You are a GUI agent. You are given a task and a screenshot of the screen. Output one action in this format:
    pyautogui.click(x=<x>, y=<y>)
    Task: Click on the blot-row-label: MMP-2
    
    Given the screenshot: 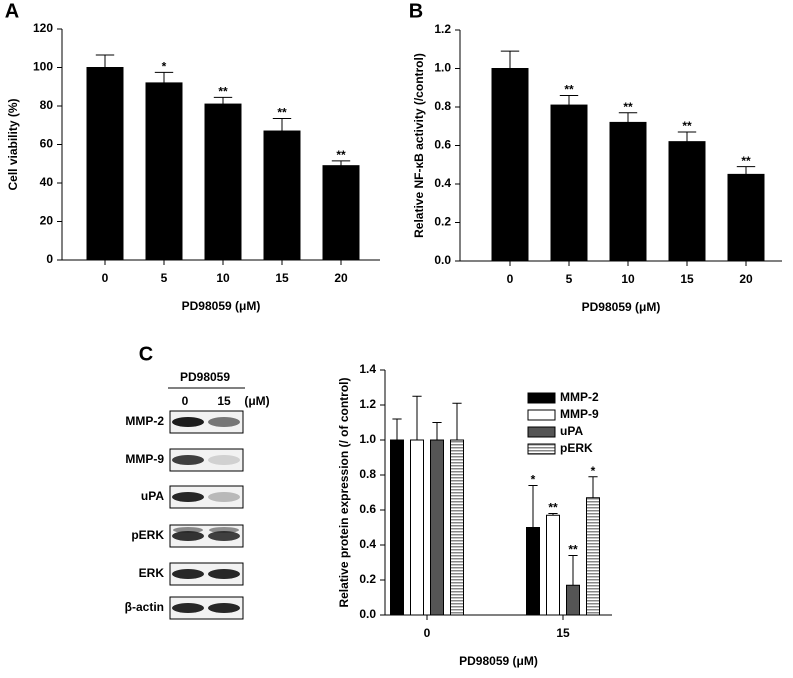 What is the action you would take?
    pyautogui.click(x=144, y=421)
    